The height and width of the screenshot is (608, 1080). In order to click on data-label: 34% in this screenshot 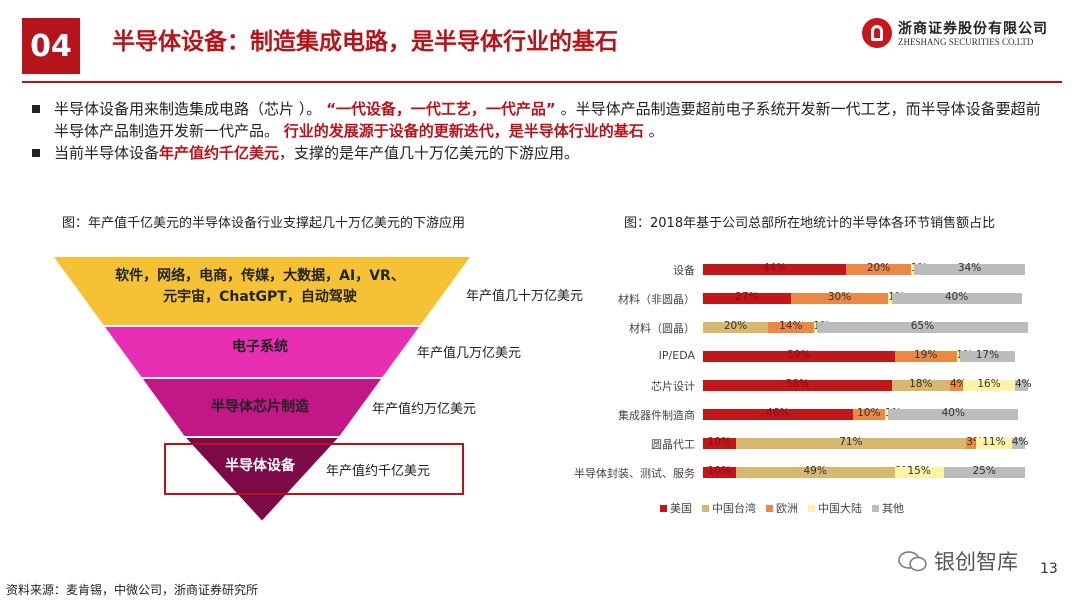, I will do `click(969, 268)`.